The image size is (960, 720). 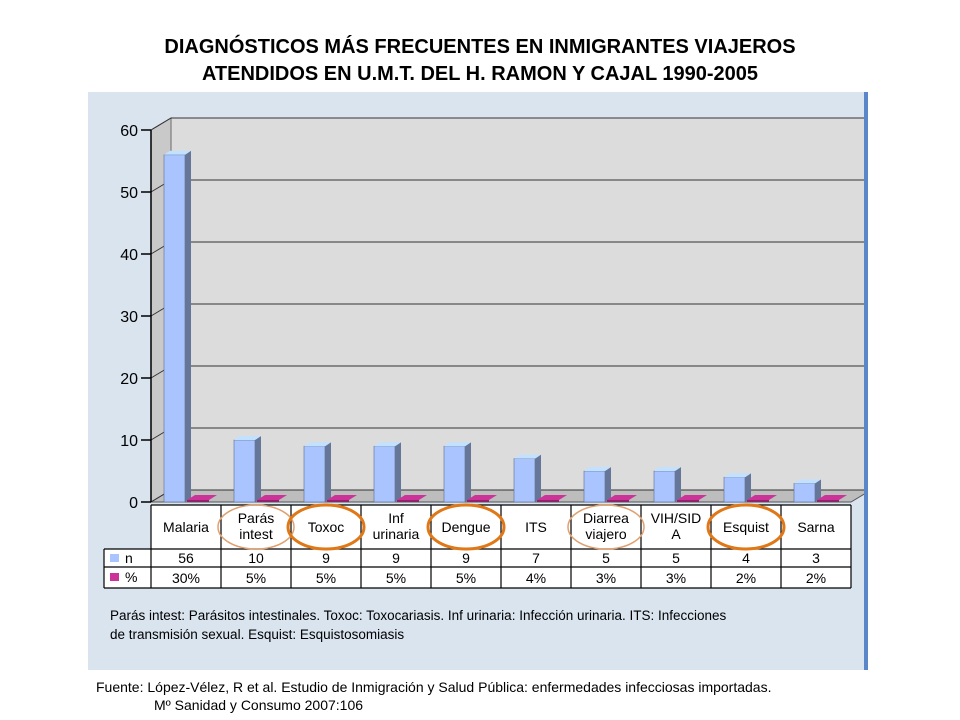 I want to click on category-label: Toxoc, so click(x=326, y=527).